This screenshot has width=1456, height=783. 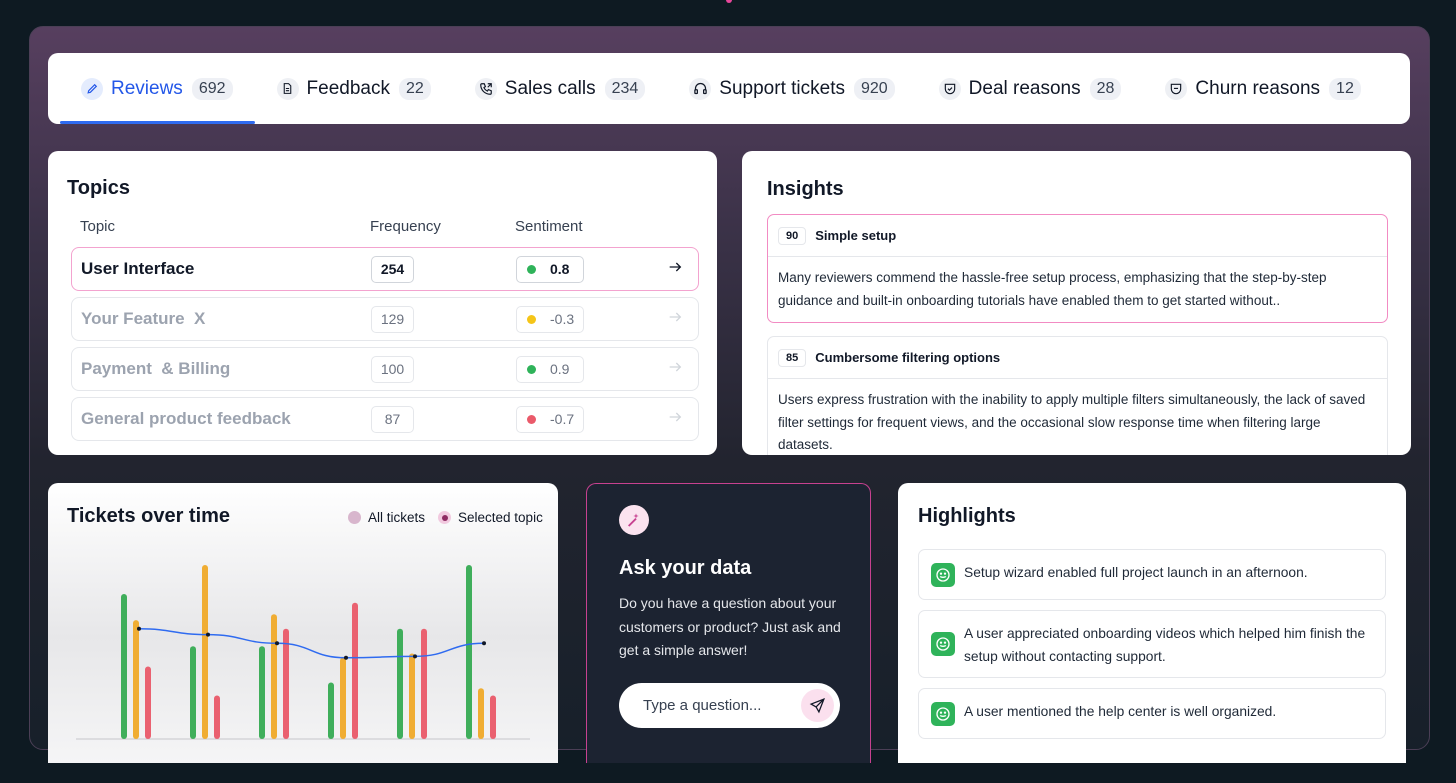 I want to click on topic-row-user-interface: User Interface 254 0.8, so click(x=385, y=269).